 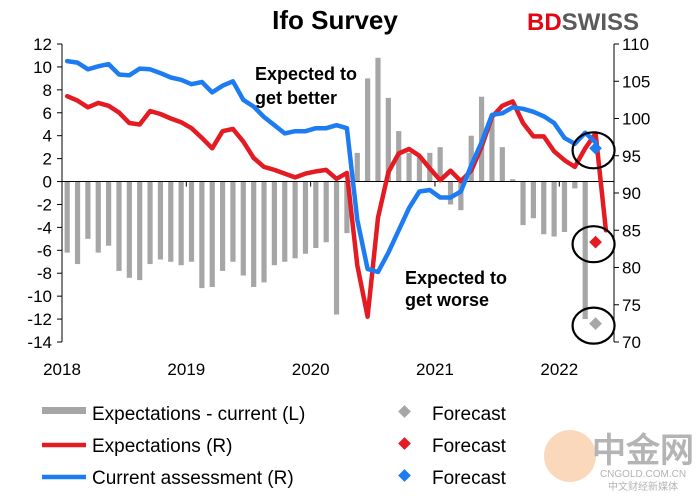 I want to click on svg-text: BDSWISS, so click(x=583, y=22).